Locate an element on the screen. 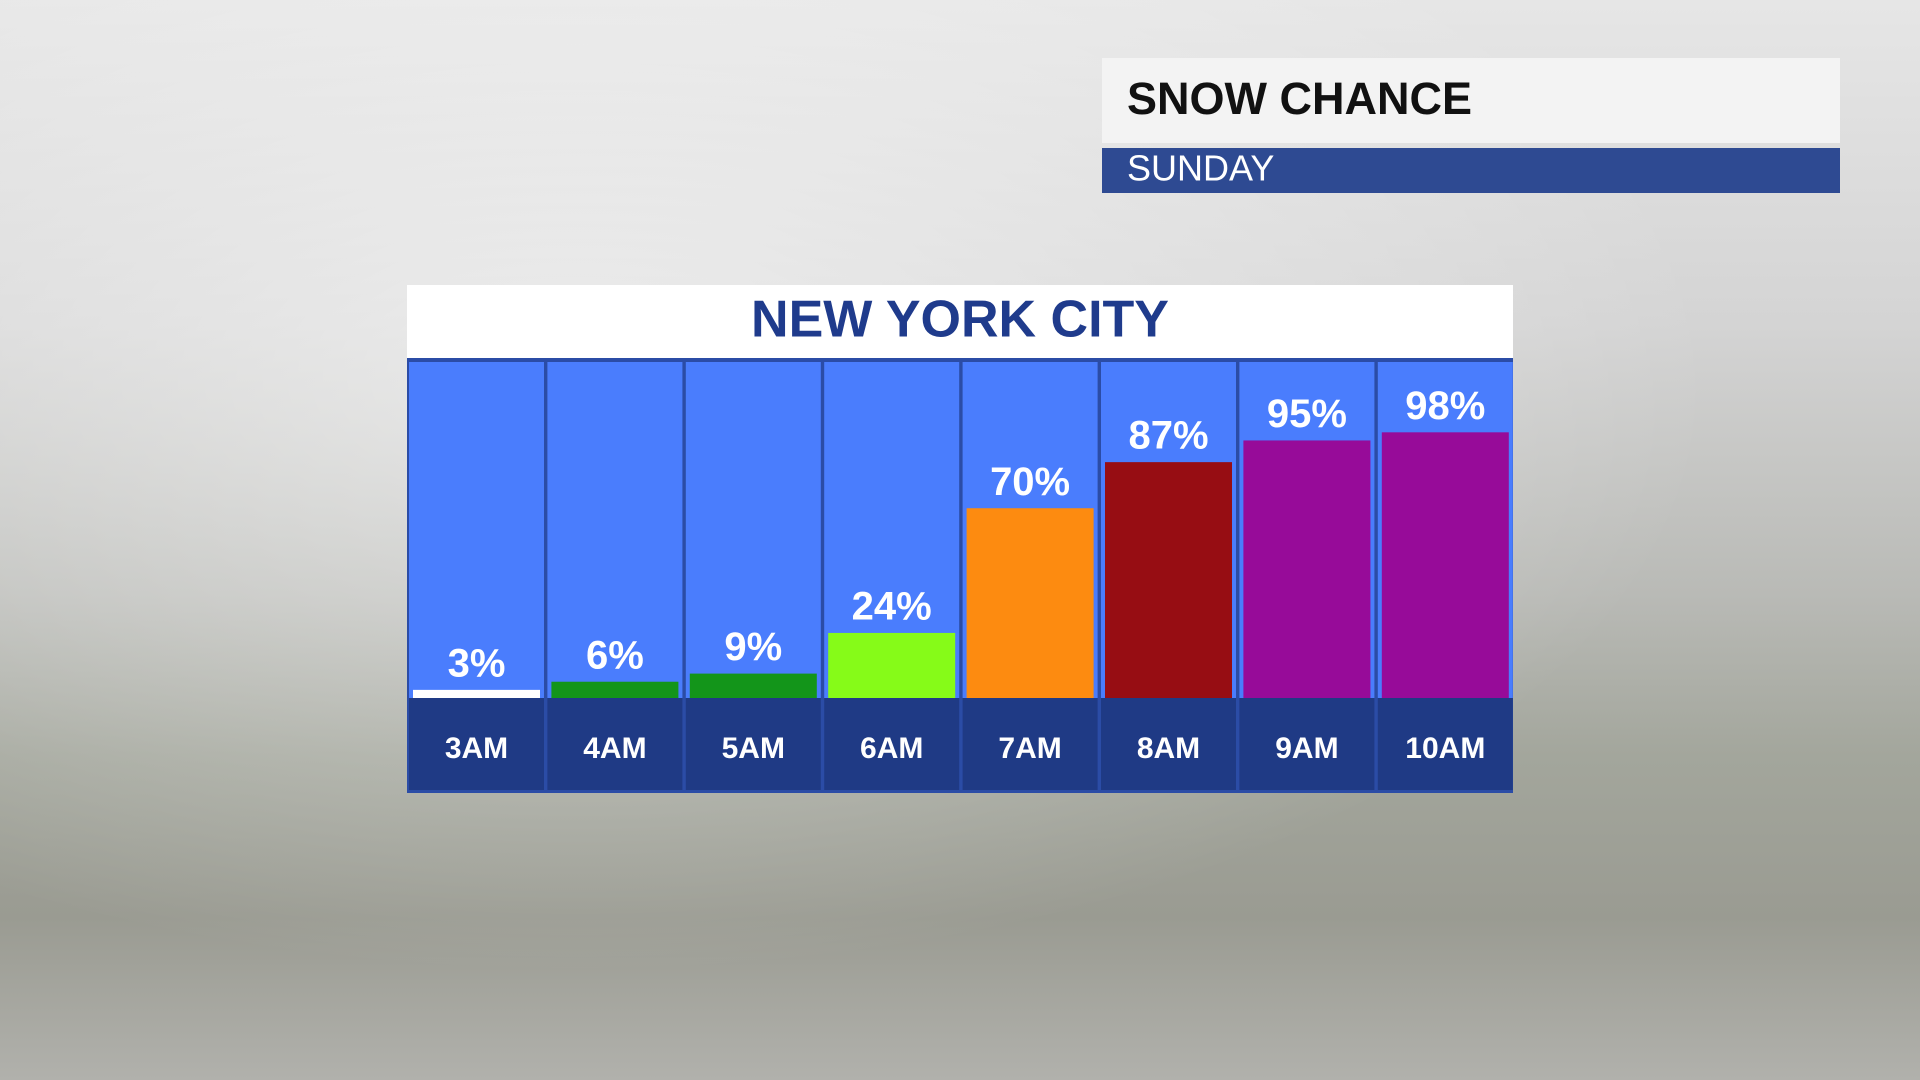 This screenshot has height=1080, width=1920. x-tick-label: 8AM is located at coordinates (1168, 748).